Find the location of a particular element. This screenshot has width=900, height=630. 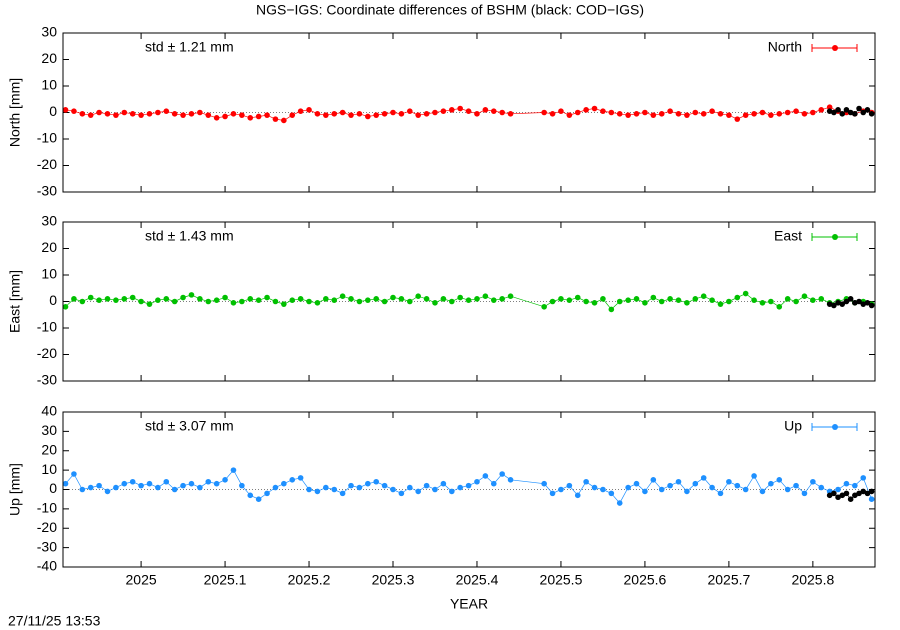

std-annotation: std ± 1.21 mm is located at coordinates (189, 47).